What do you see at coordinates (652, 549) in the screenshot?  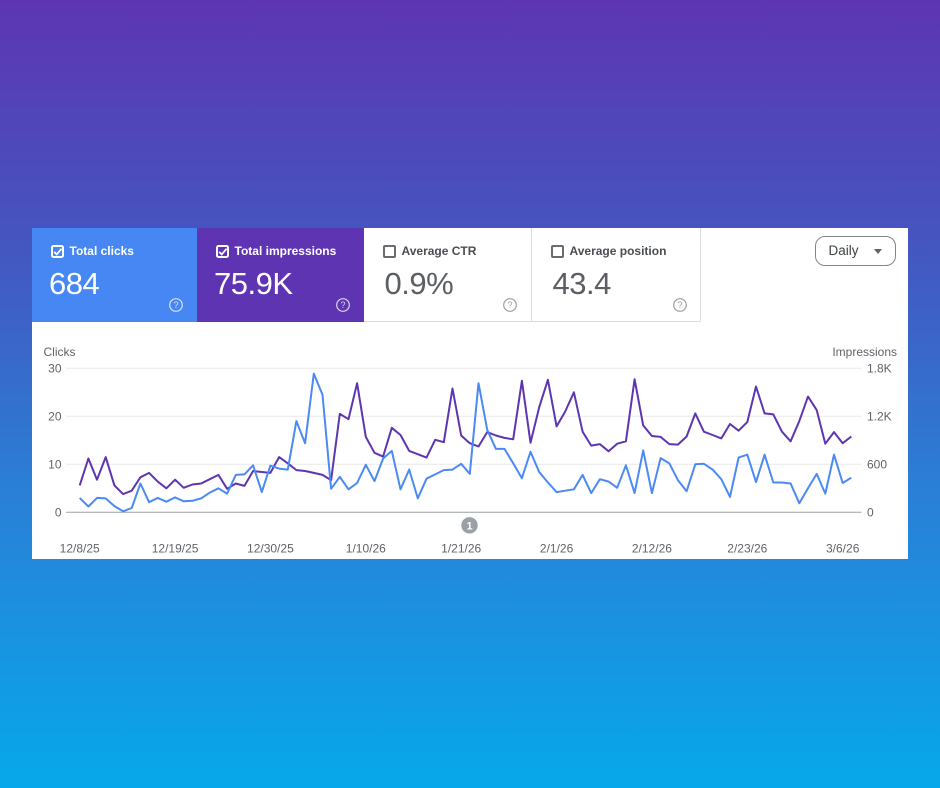 I see `svg-text: 2/12/26` at bounding box center [652, 549].